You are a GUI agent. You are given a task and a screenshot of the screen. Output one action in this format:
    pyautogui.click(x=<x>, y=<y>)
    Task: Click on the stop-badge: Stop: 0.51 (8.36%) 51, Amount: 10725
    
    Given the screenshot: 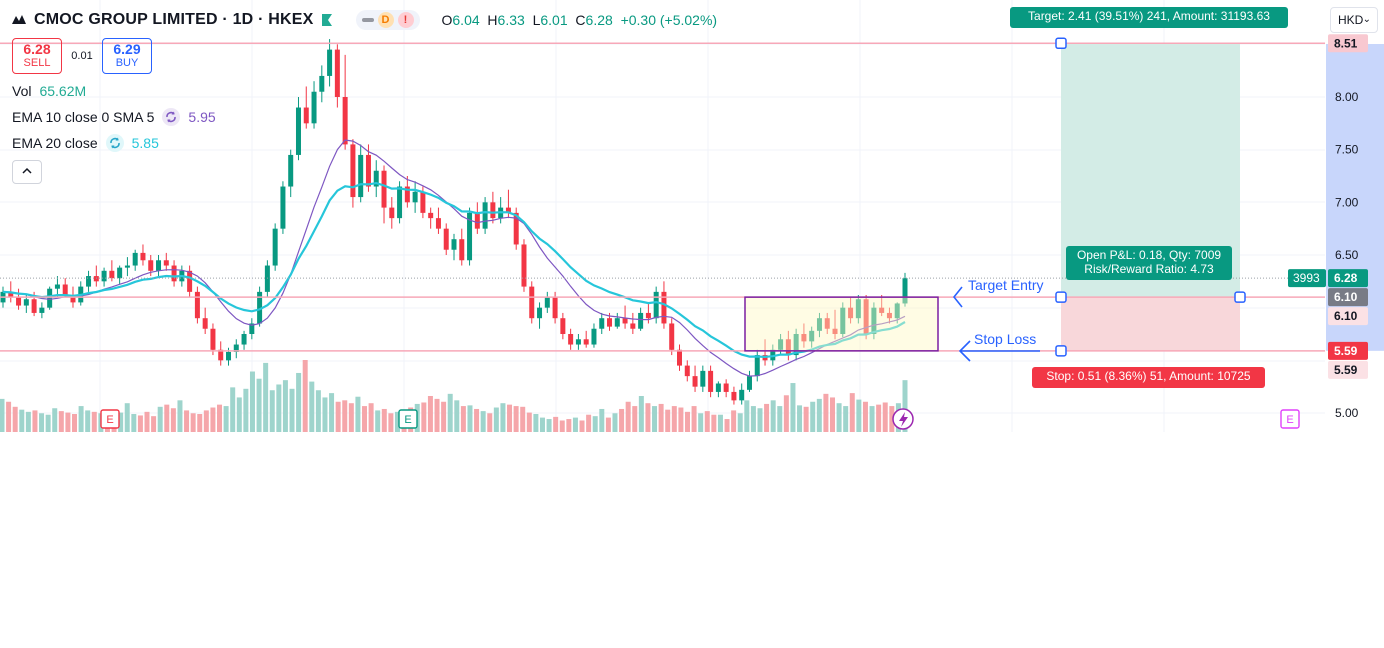 What is the action you would take?
    pyautogui.click(x=1148, y=377)
    